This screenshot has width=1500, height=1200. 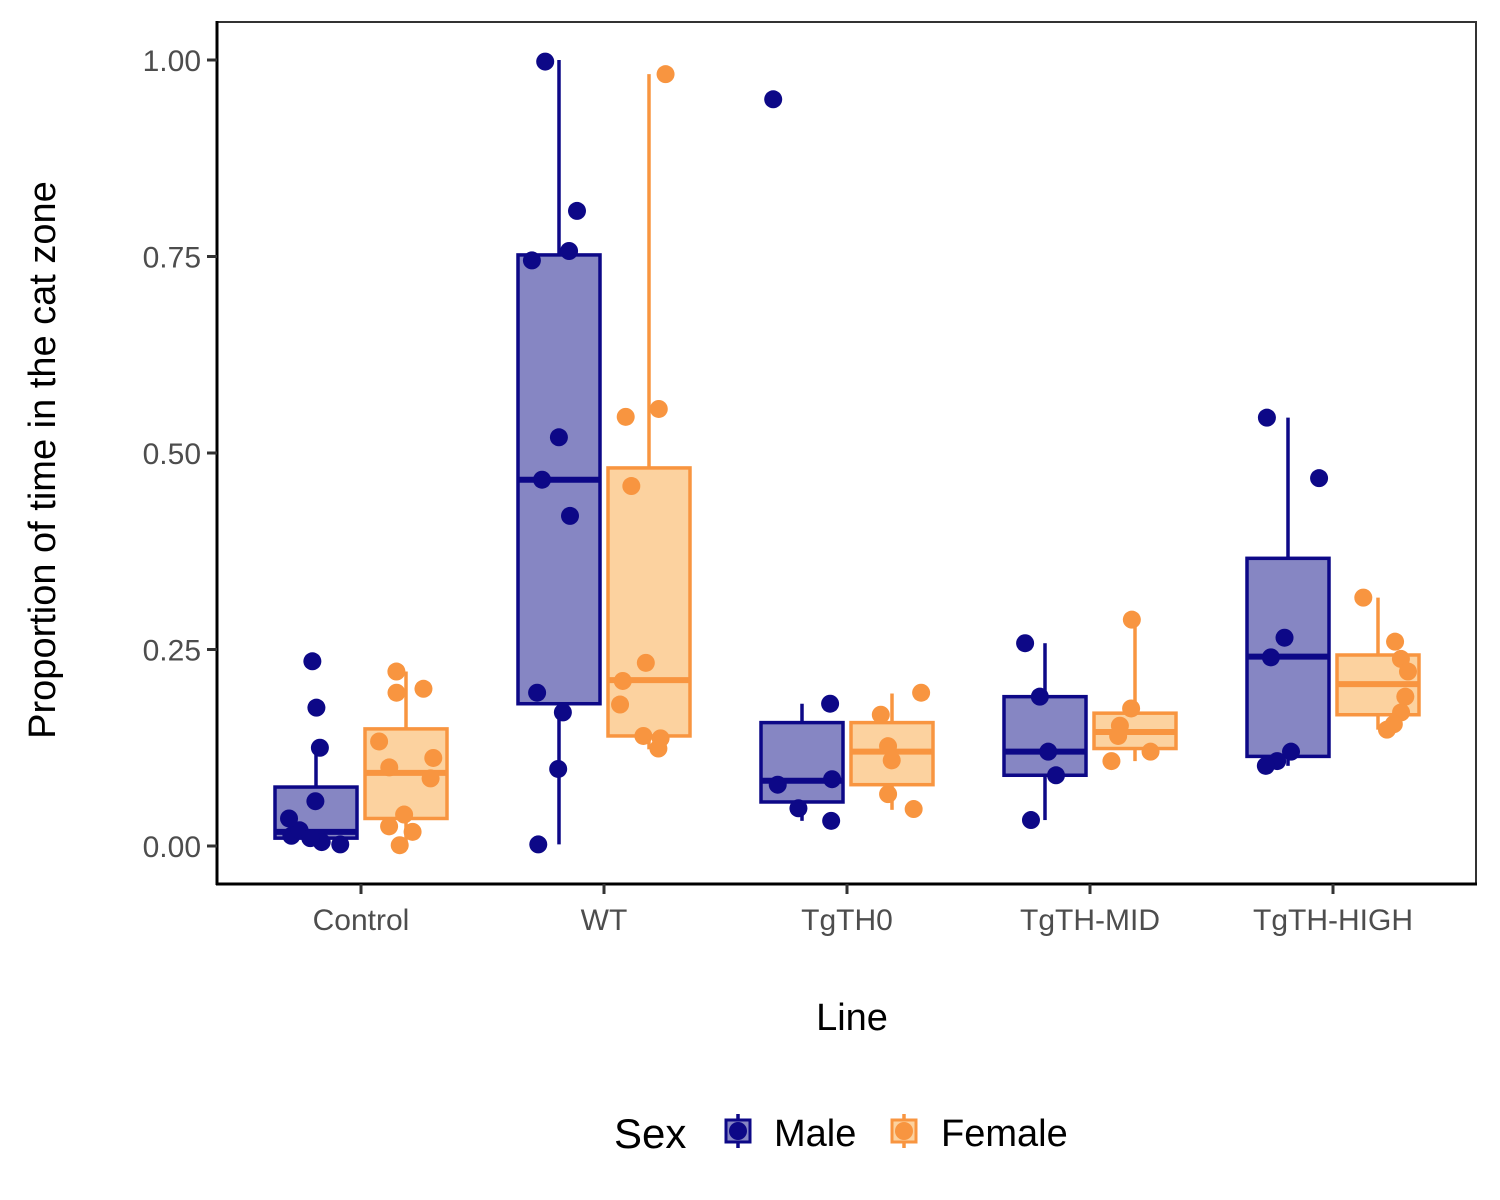 I want to click on legend-key-male, so click(x=738, y=1131).